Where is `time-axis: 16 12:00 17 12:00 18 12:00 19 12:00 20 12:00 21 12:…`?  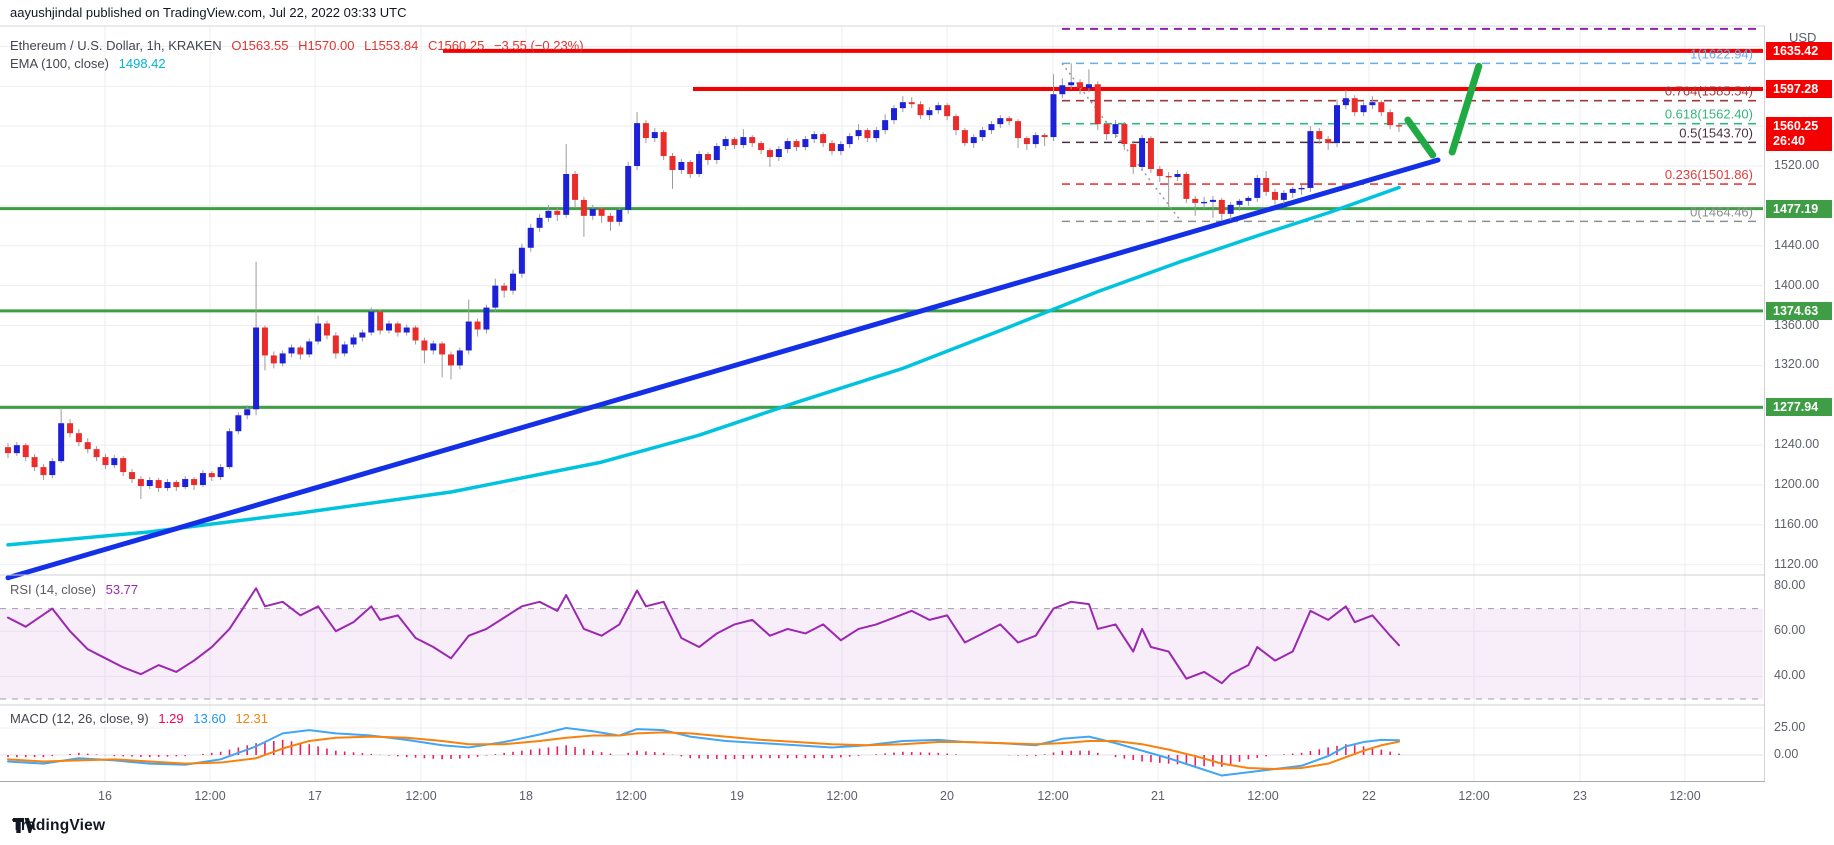 time-axis: 16 12:00 17 12:00 18 12:00 19 12:00 20 12:00 21 12:… is located at coordinates (882, 797).